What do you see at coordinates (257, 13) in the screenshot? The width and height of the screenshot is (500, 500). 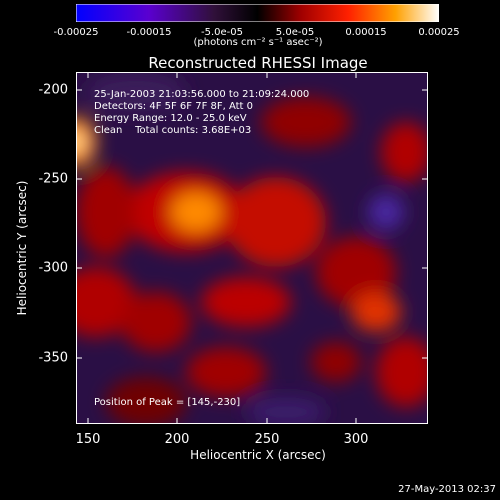 I see `colorbar` at bounding box center [257, 13].